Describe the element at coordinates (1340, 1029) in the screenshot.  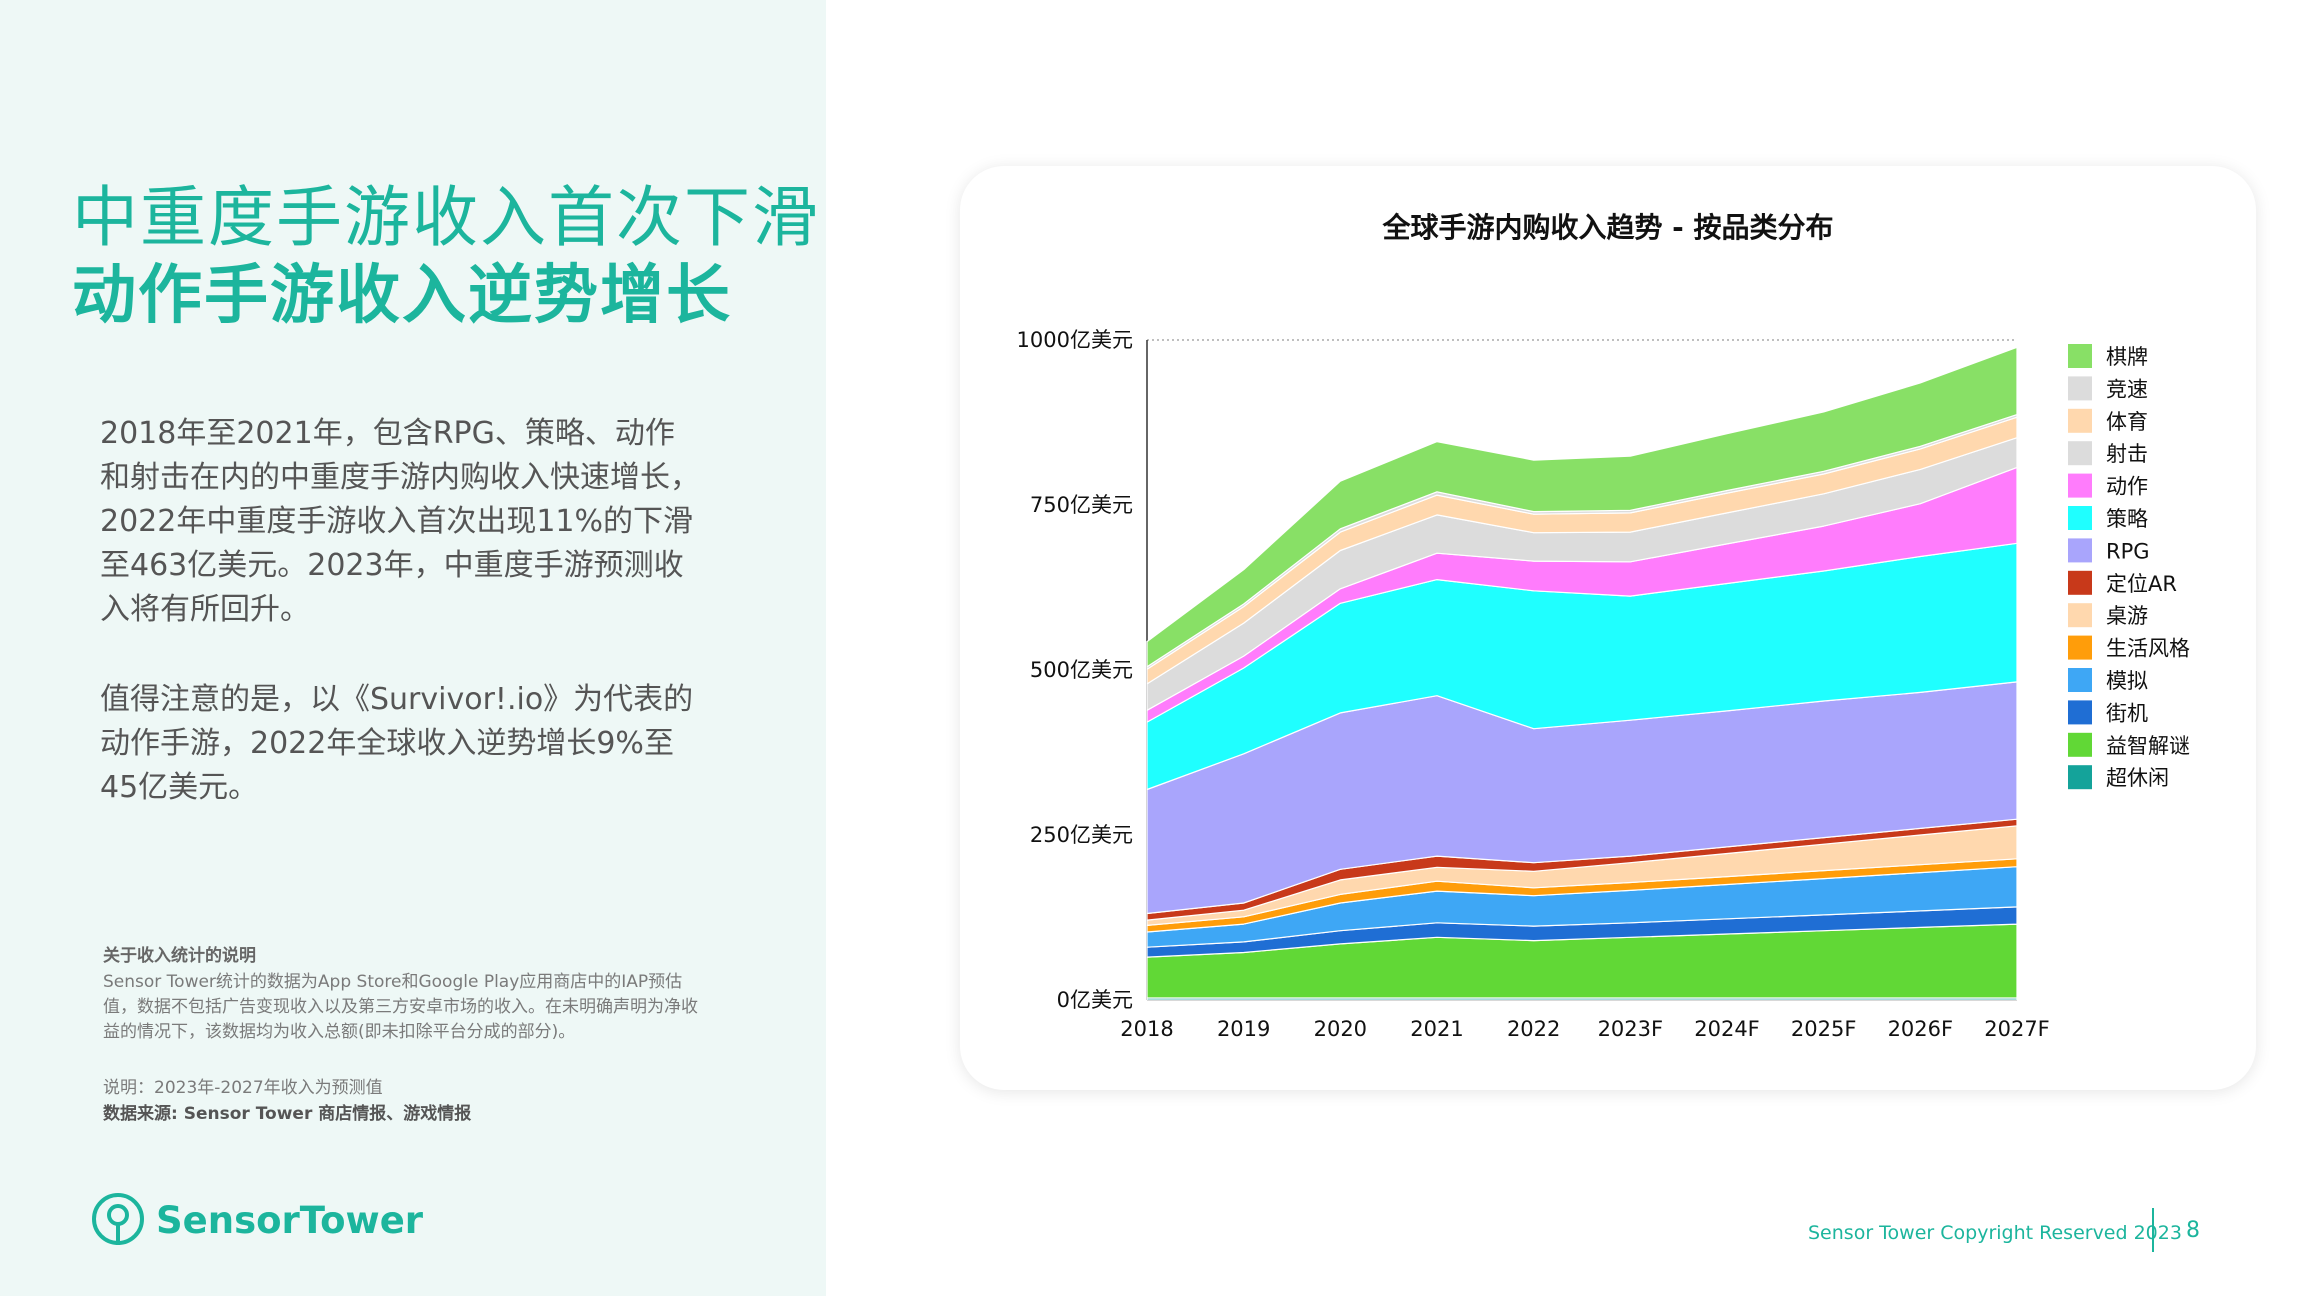
I see `x-tick-label: 2020` at that location.